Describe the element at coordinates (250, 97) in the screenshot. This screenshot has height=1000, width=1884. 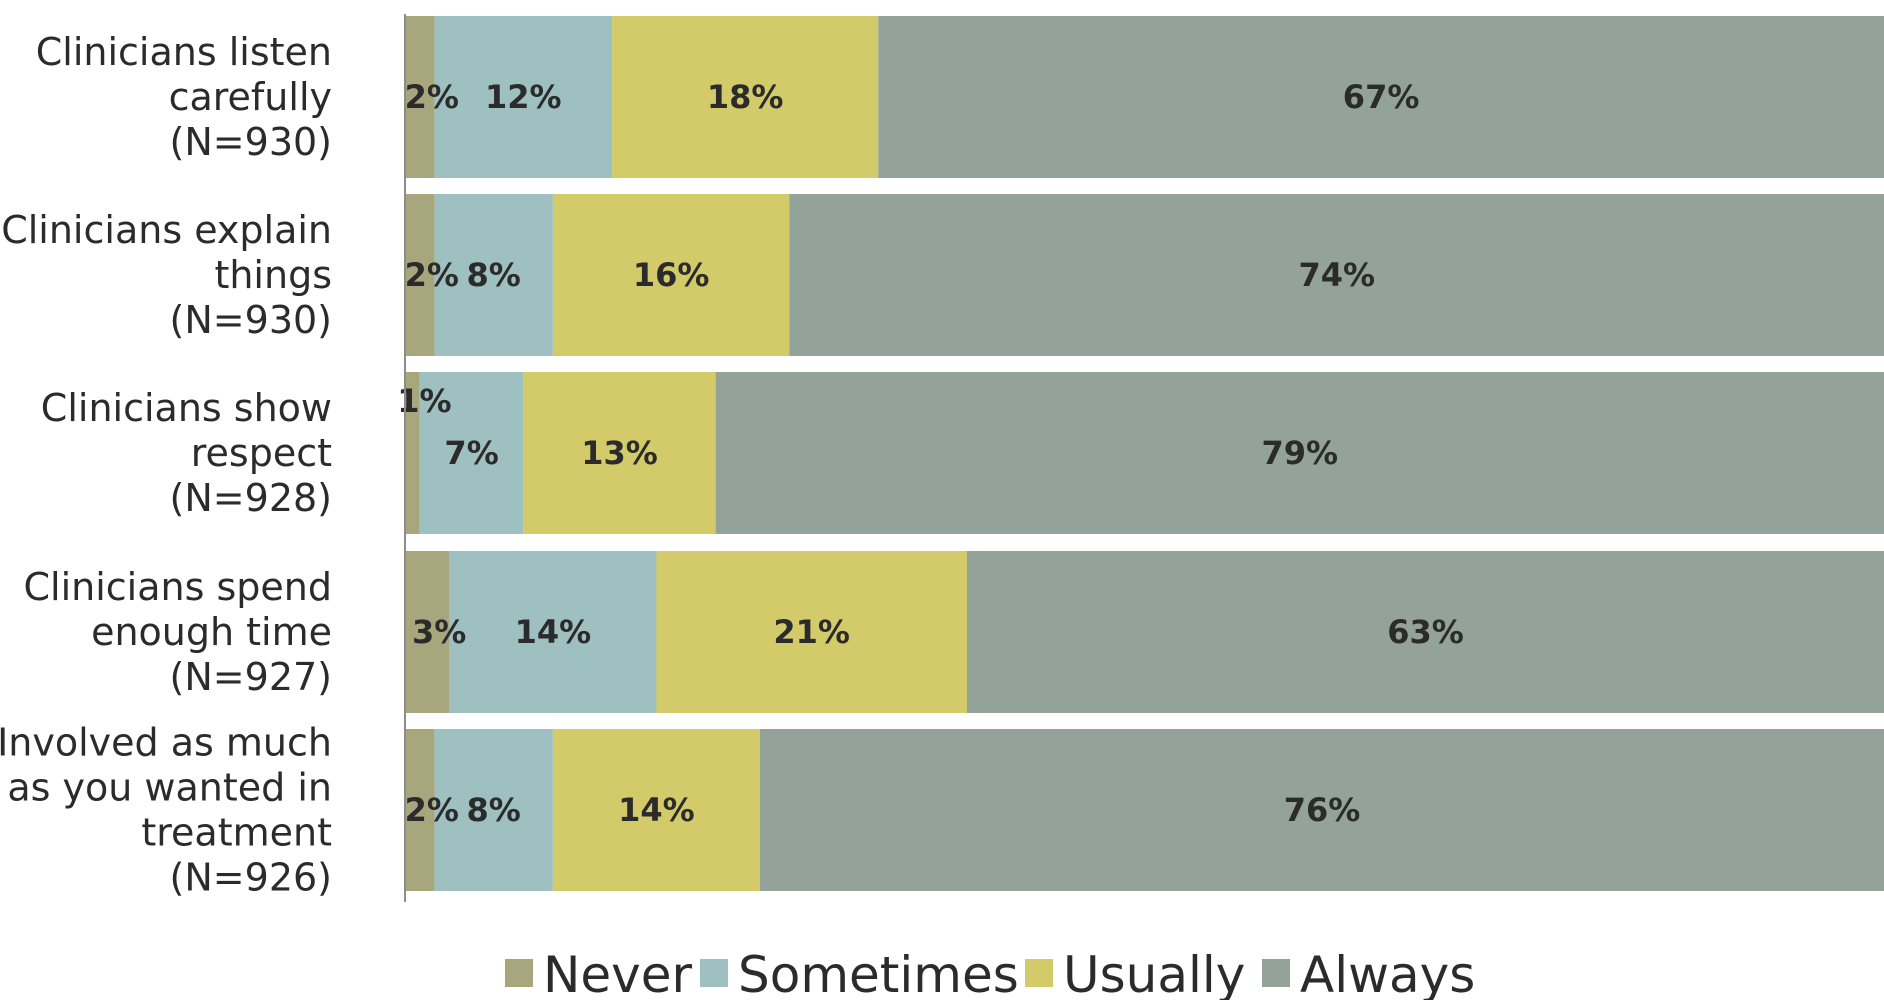
I see `category-label-line: carefully` at that location.